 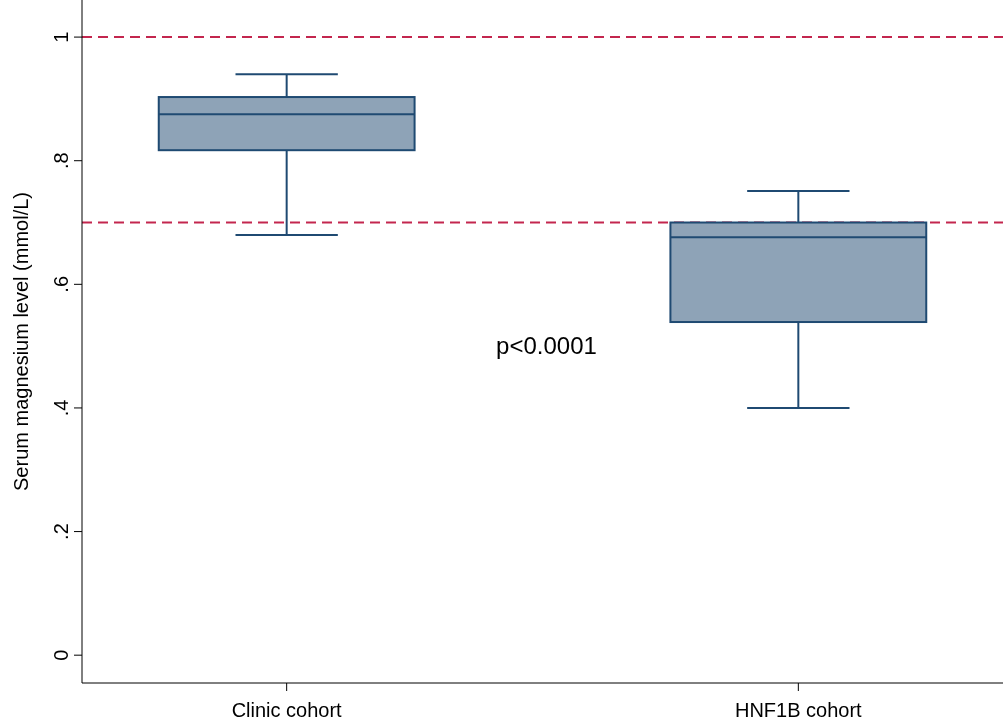 What do you see at coordinates (61, 408) in the screenshot?
I see `y-tick-label: .4` at bounding box center [61, 408].